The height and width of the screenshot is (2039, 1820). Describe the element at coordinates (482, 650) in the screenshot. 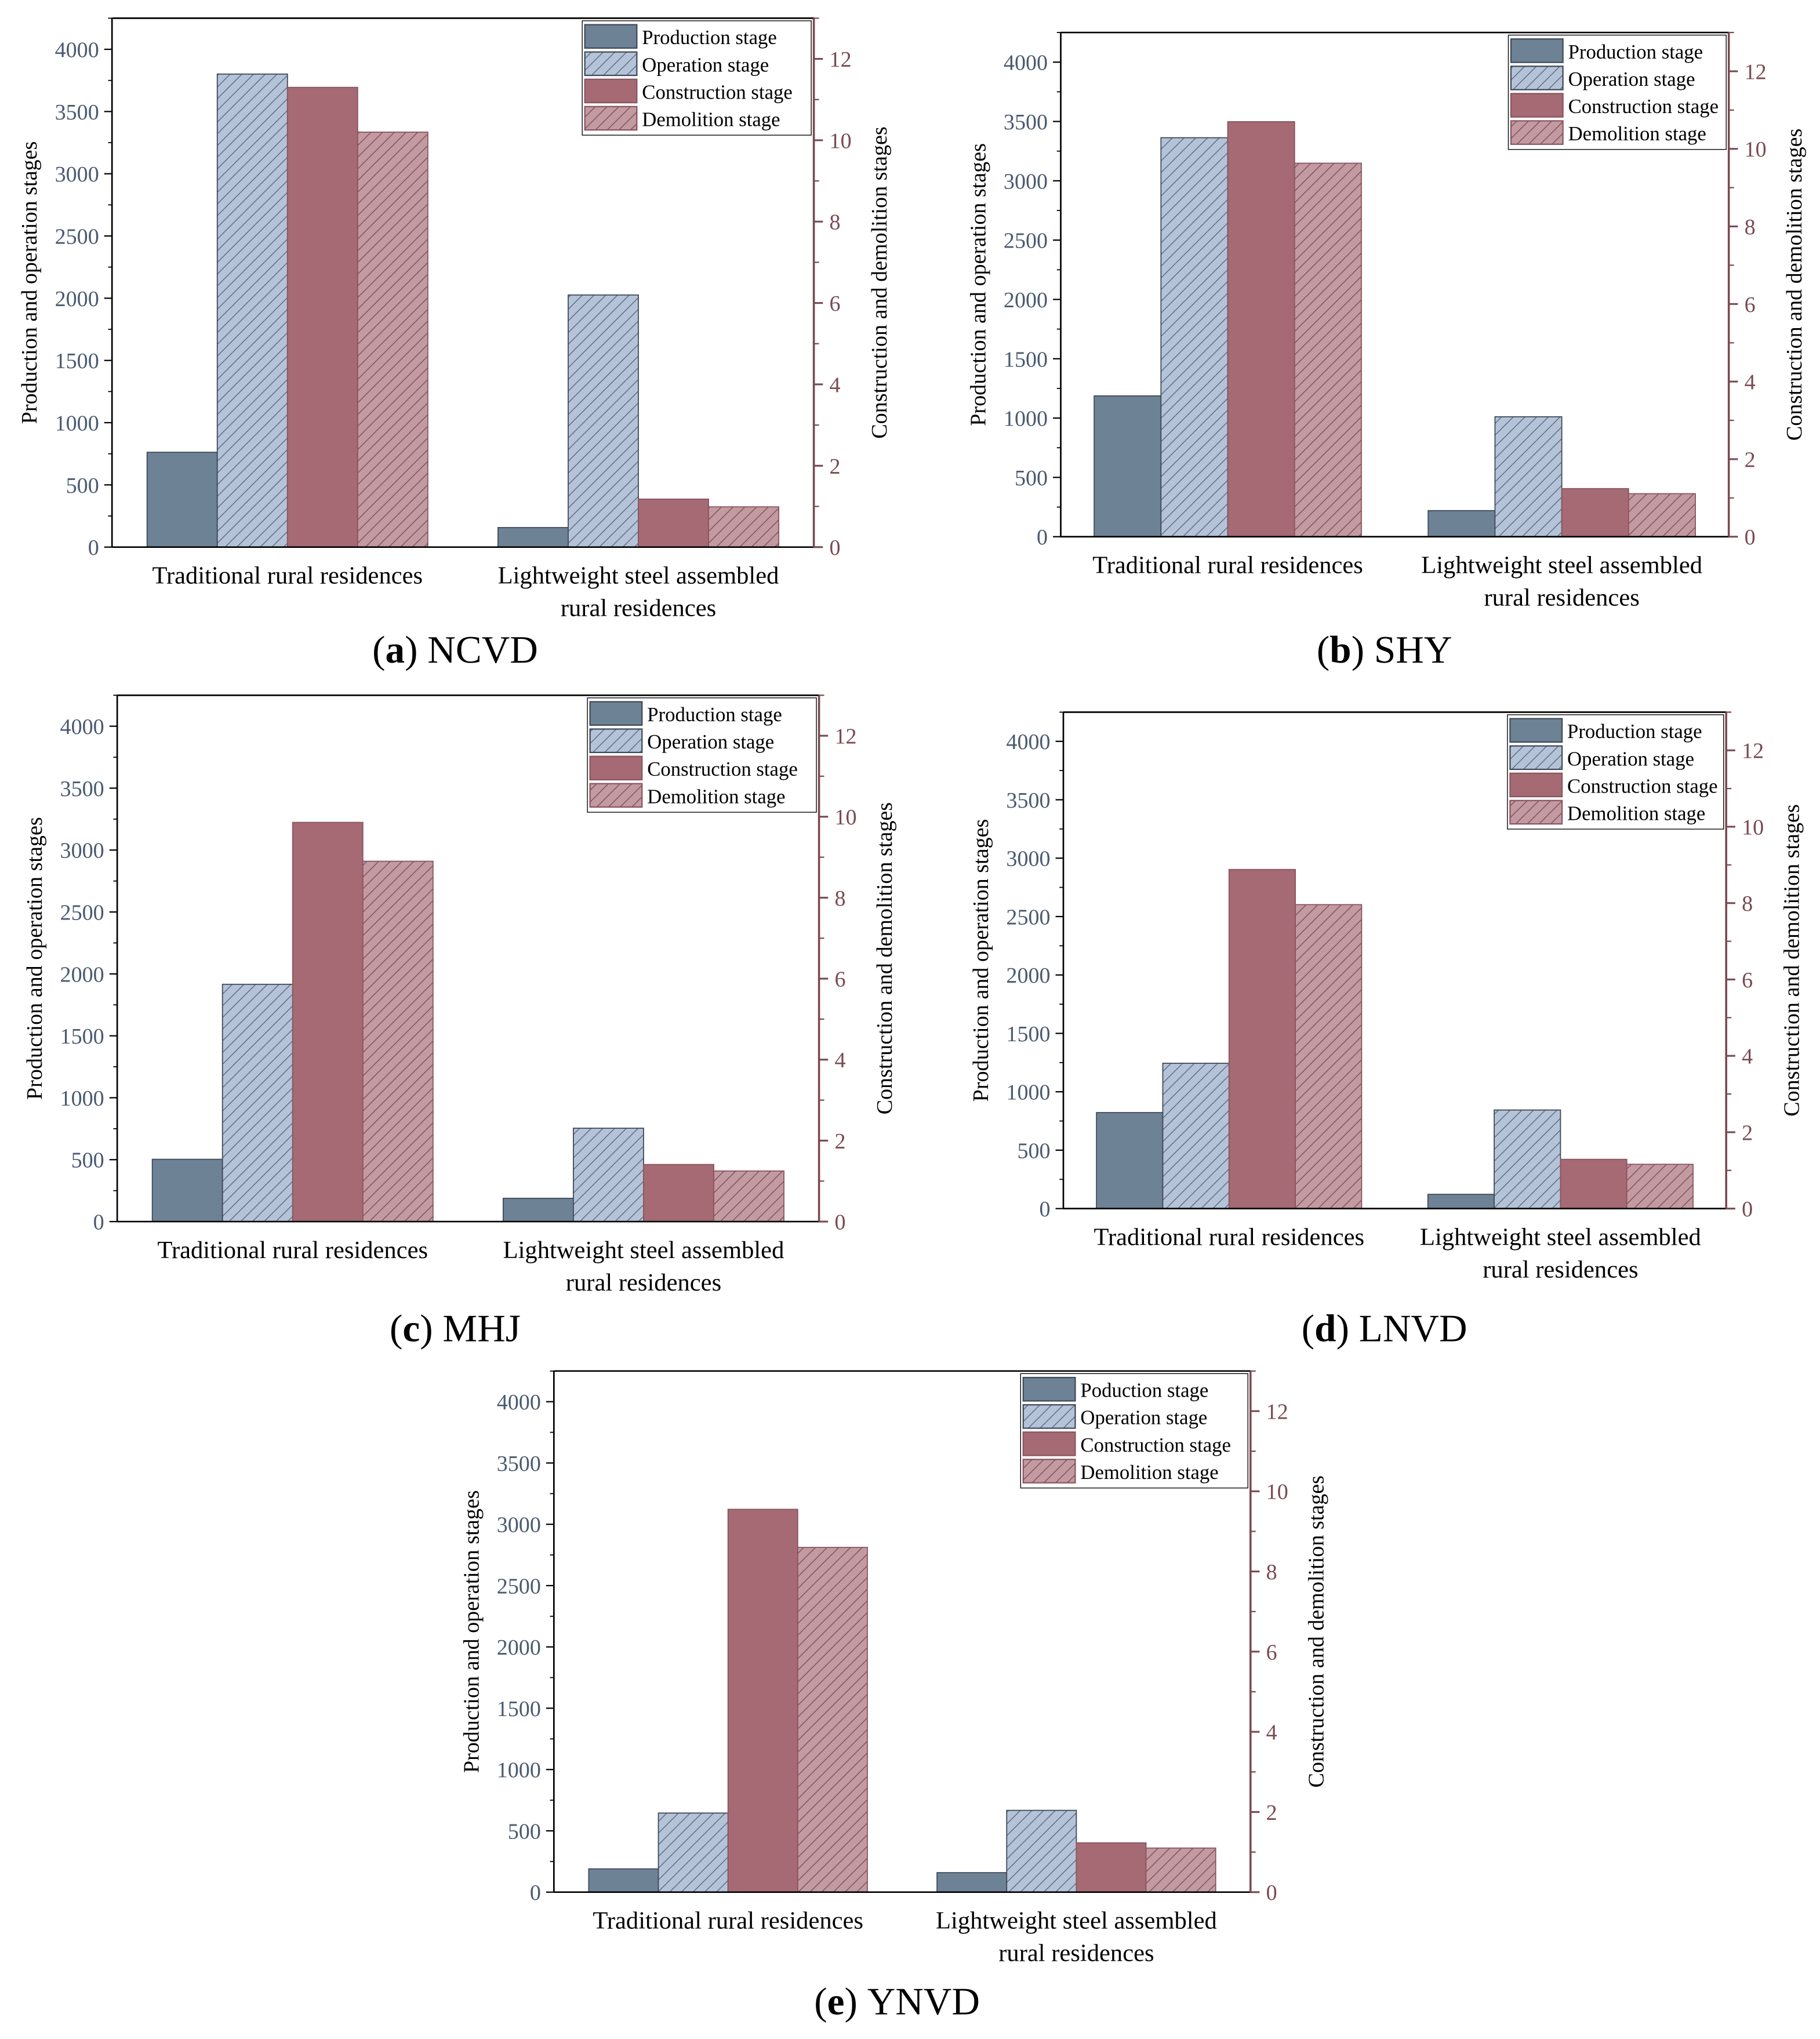

I see `panel-title: NCVD` at that location.